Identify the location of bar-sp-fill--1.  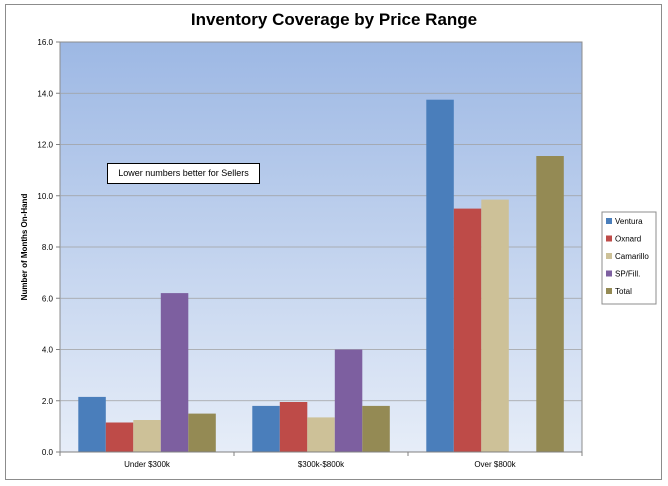
(348, 400).